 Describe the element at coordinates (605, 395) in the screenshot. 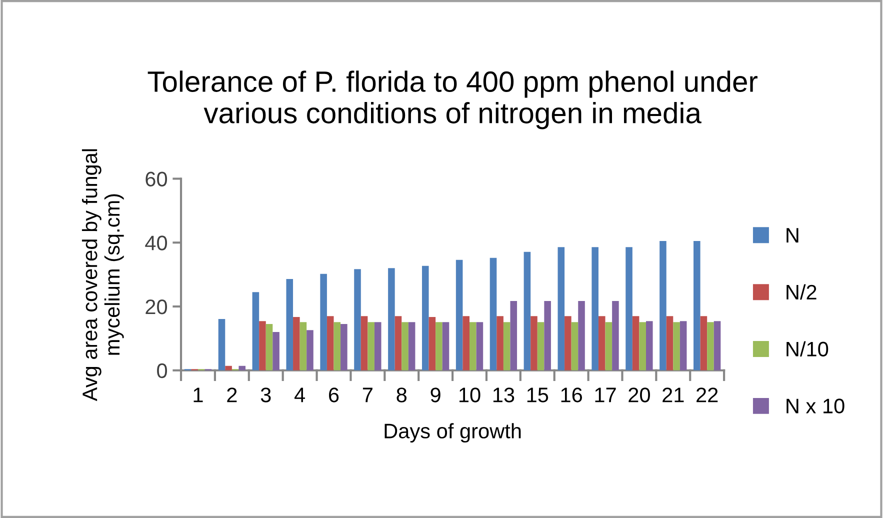

I see `x-tick-label: 17` at that location.